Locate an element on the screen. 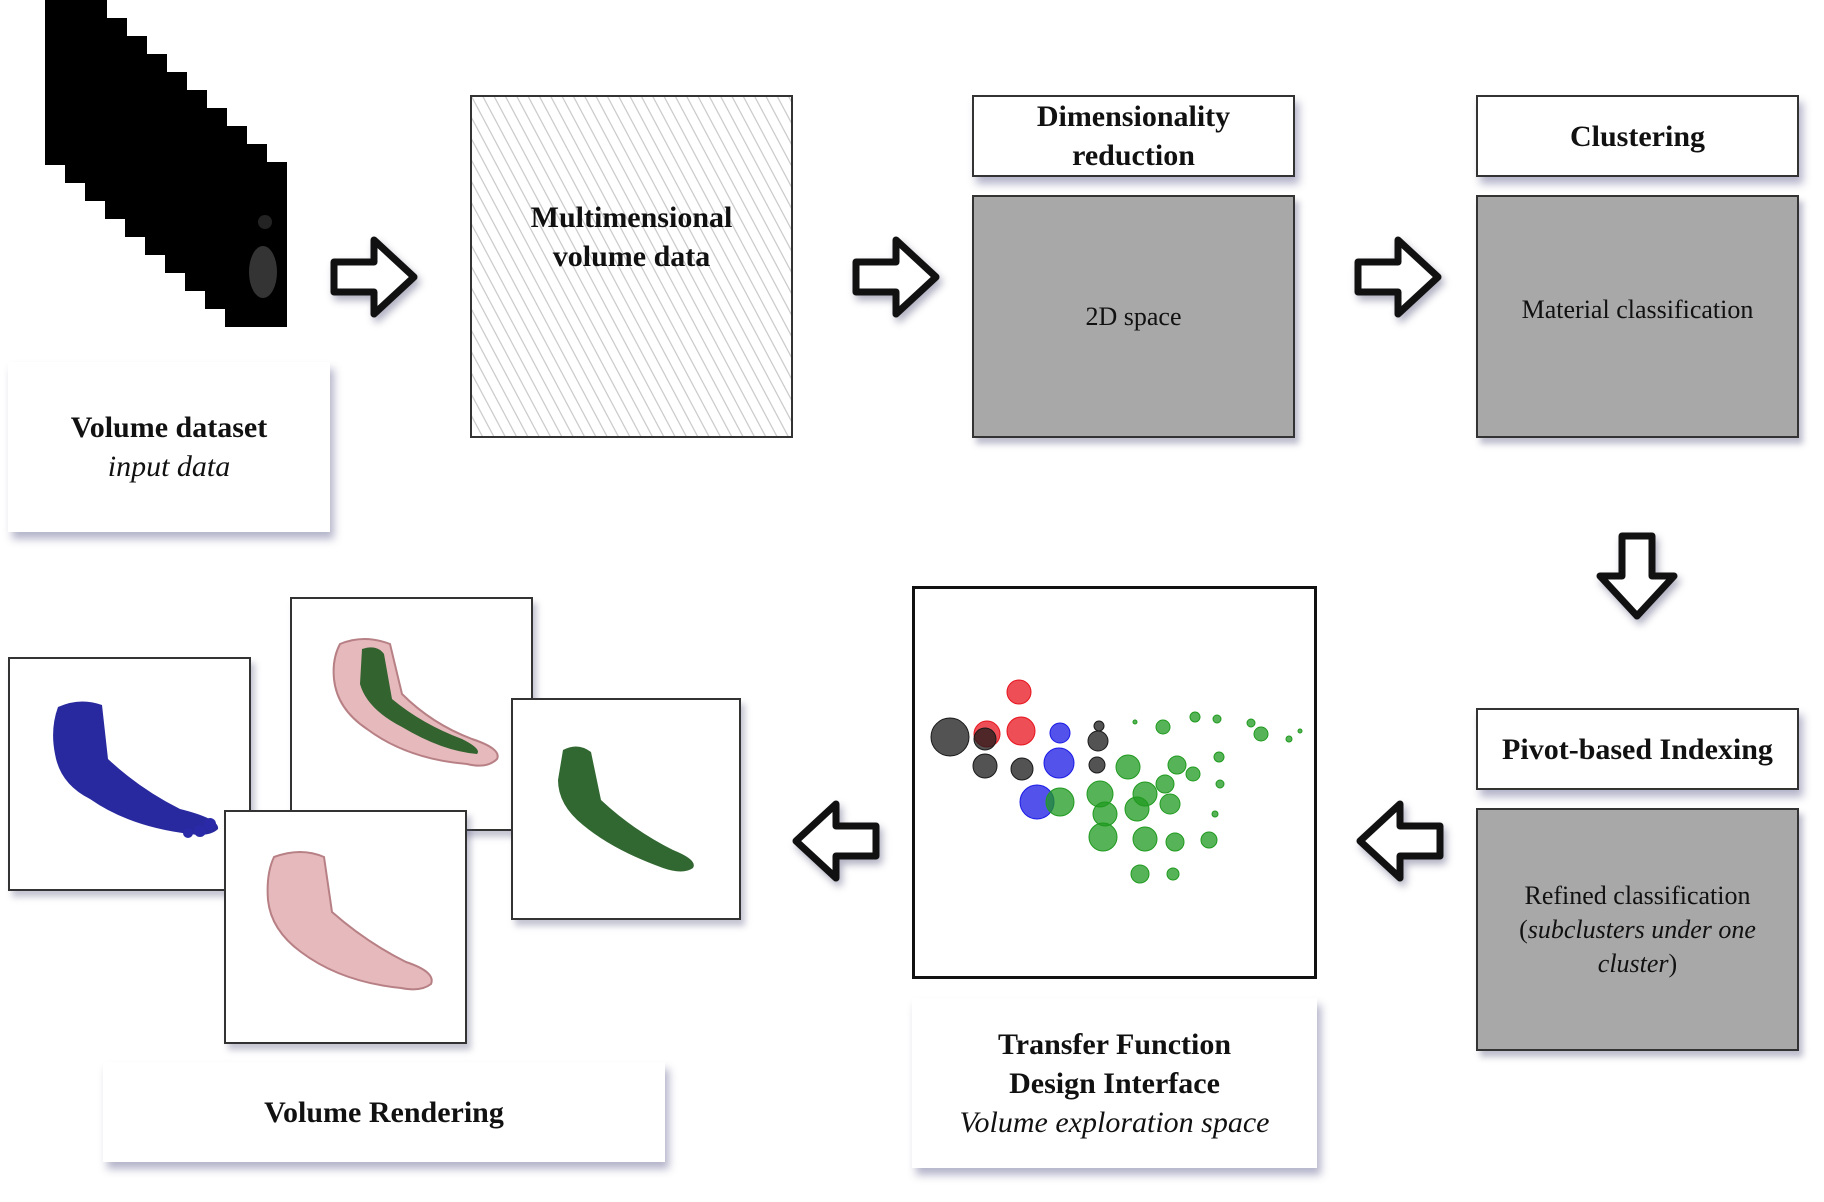 The height and width of the screenshot is (1202, 1824). pivot-header-title: Pivot-based Indexing is located at coordinates (1637, 749).